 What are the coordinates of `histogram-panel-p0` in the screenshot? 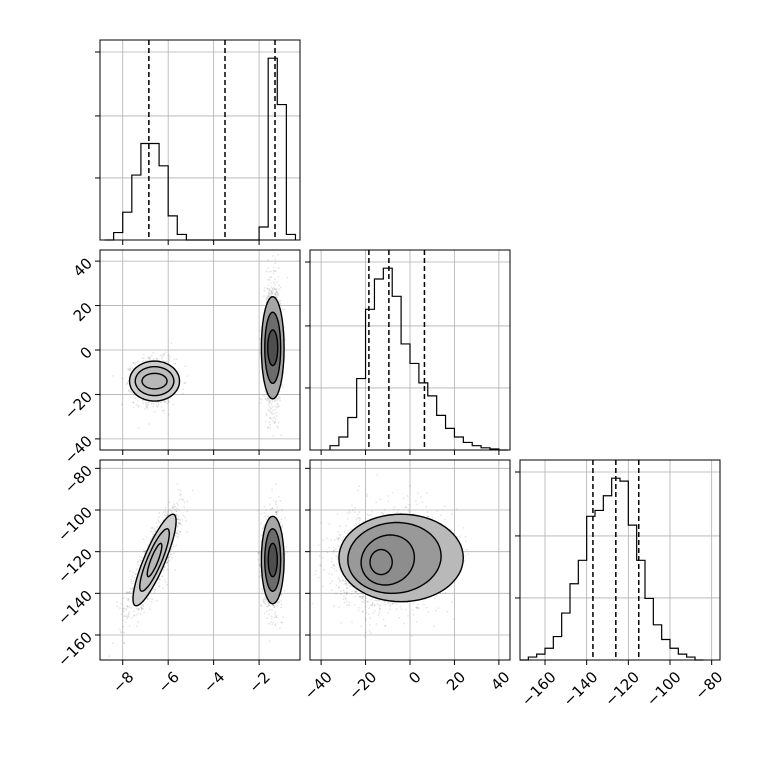 It's located at (198, 142).